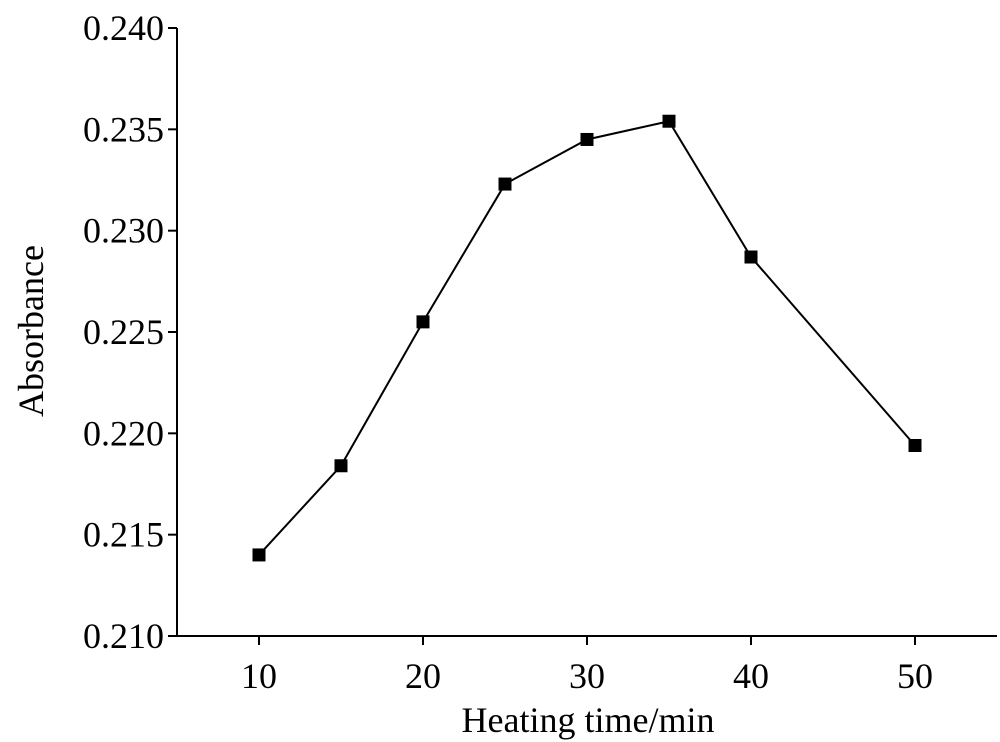 This screenshot has height=742, width=1000. What do you see at coordinates (123, 332) in the screenshot?
I see `y-tick-label: 0.225` at bounding box center [123, 332].